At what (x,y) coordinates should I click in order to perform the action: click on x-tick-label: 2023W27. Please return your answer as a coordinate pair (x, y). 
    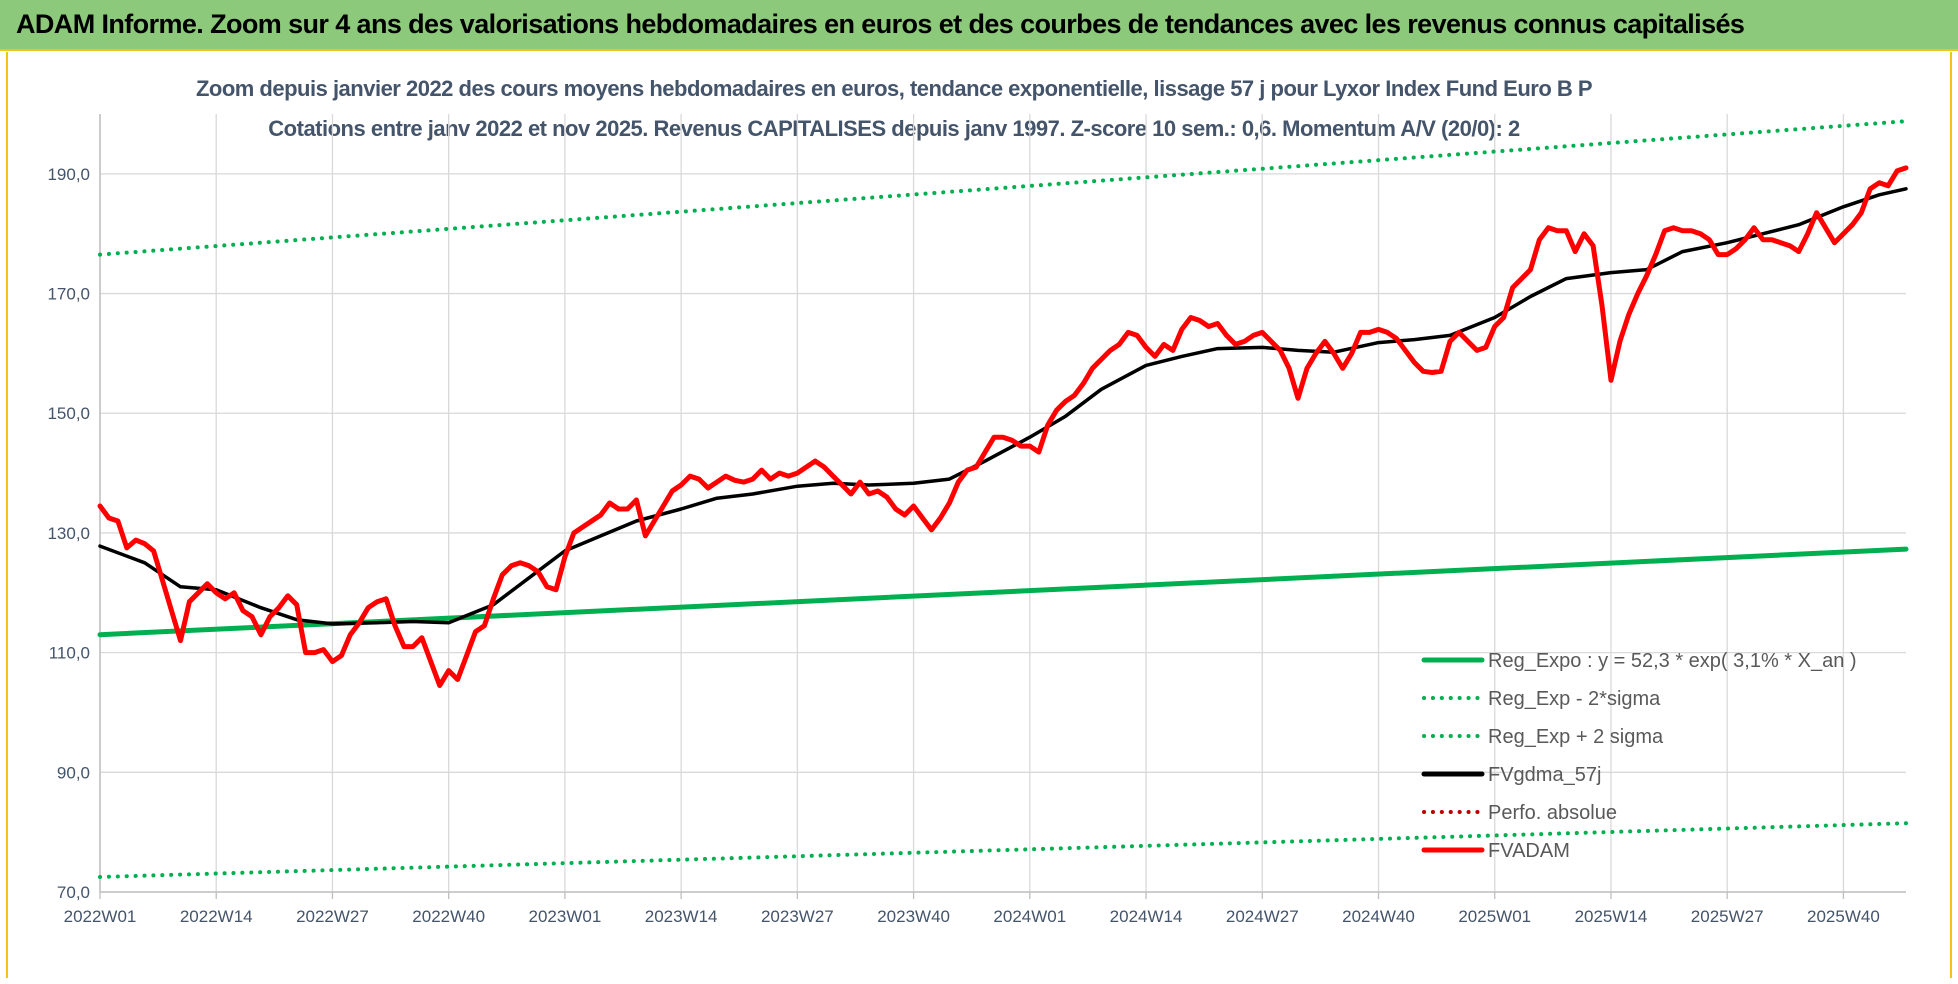
    Looking at the image, I should click on (797, 916).